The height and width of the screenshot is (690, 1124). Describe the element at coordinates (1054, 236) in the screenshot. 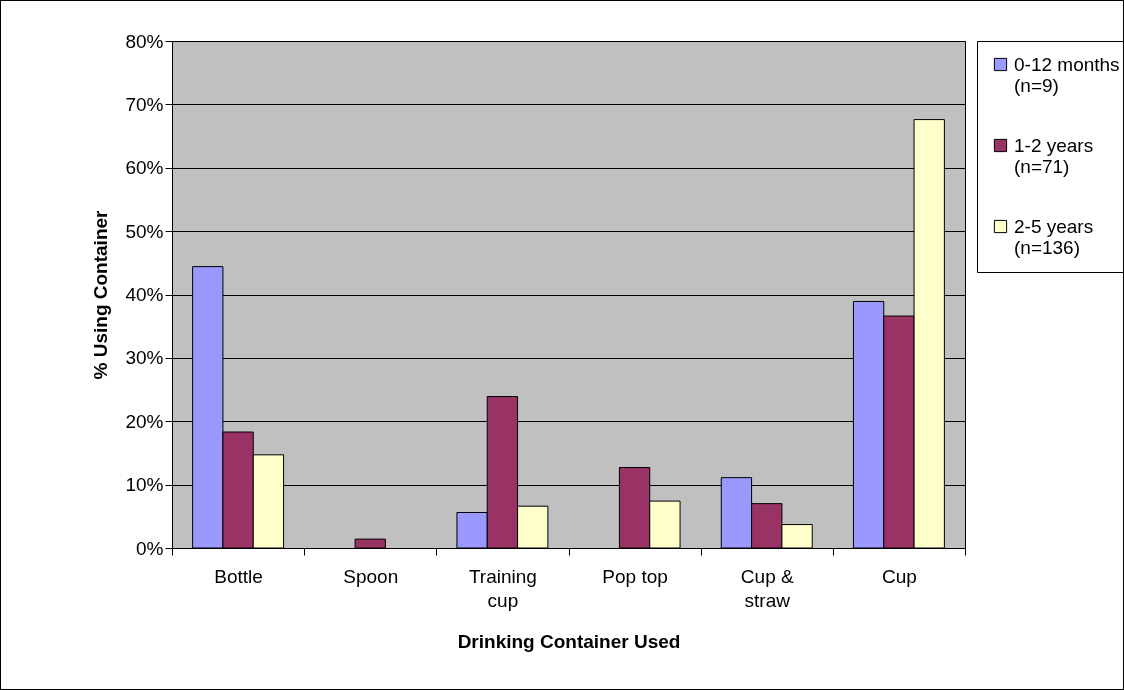

I see `legend-label: 2-5 years (n=136)` at that location.